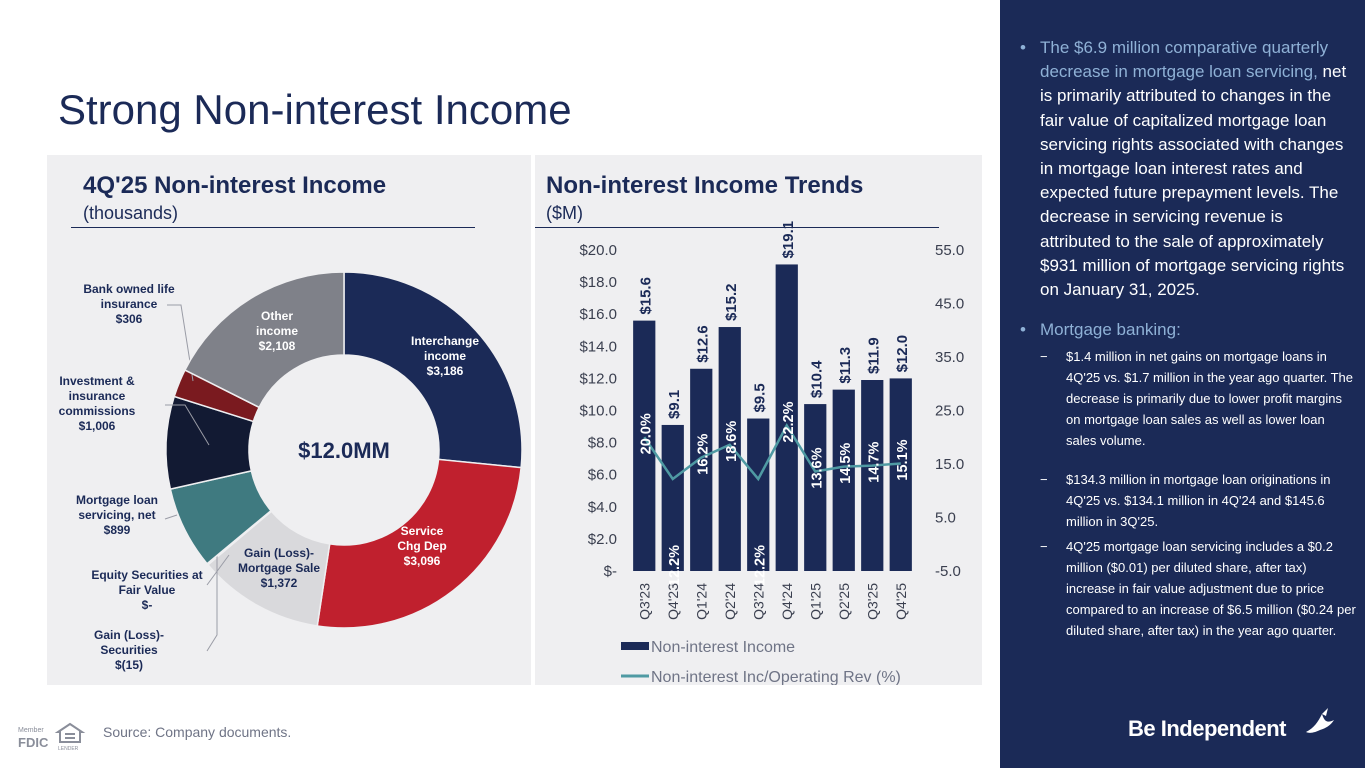  I want to click on y-right-tick-label: -5.0, so click(948, 571).